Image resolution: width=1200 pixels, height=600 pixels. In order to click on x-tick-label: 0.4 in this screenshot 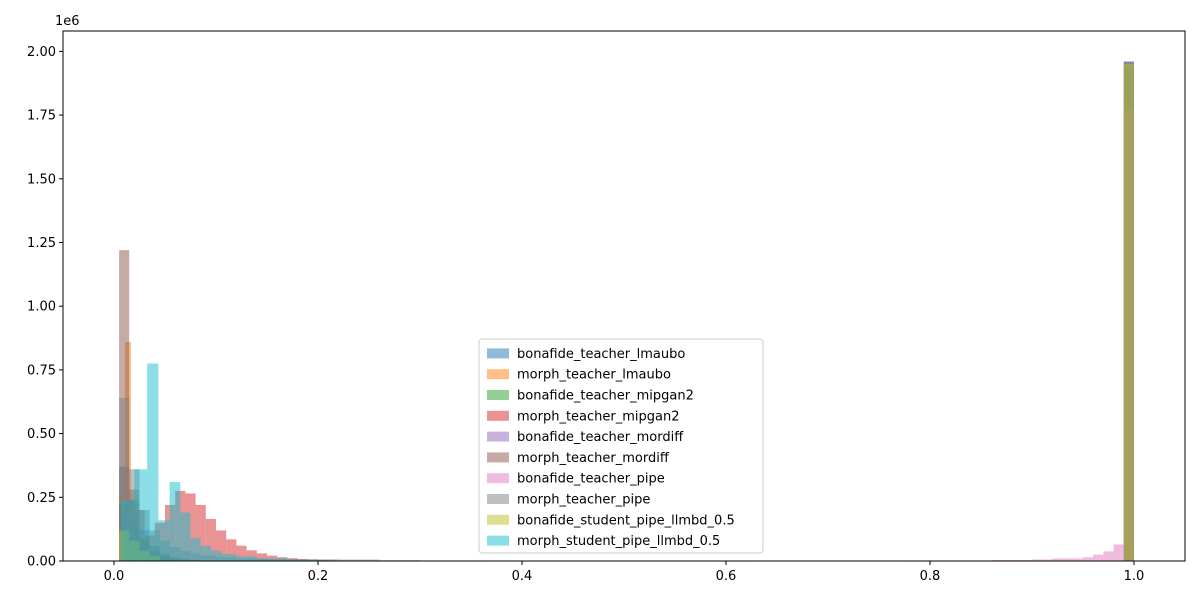, I will do `click(522, 576)`.